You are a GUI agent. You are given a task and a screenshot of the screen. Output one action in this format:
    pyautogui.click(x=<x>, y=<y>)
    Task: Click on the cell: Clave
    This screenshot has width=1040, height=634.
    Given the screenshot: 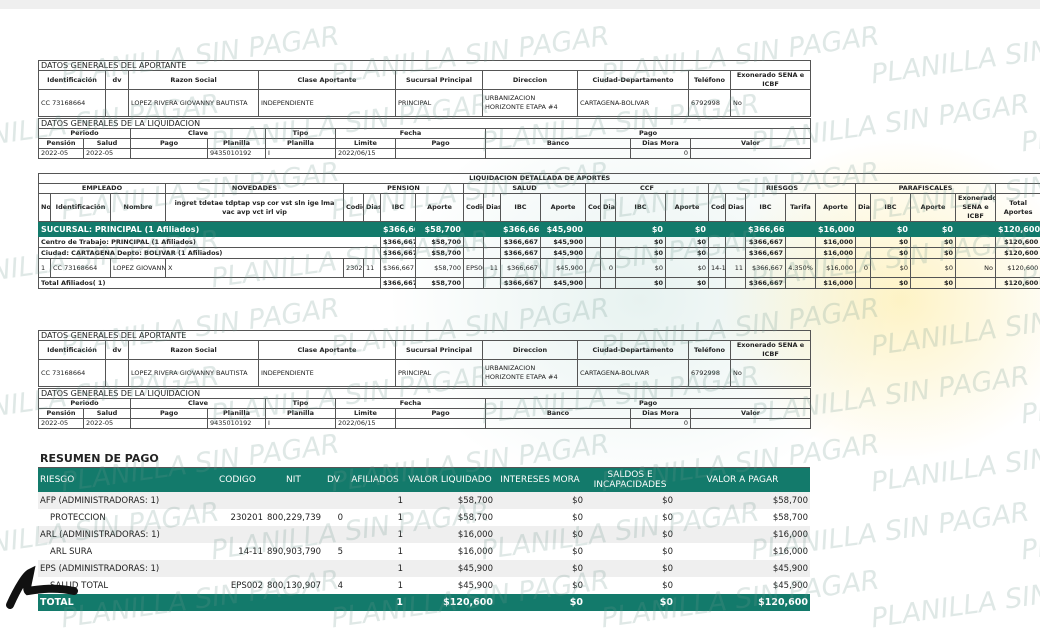 What is the action you would take?
    pyautogui.click(x=198, y=134)
    